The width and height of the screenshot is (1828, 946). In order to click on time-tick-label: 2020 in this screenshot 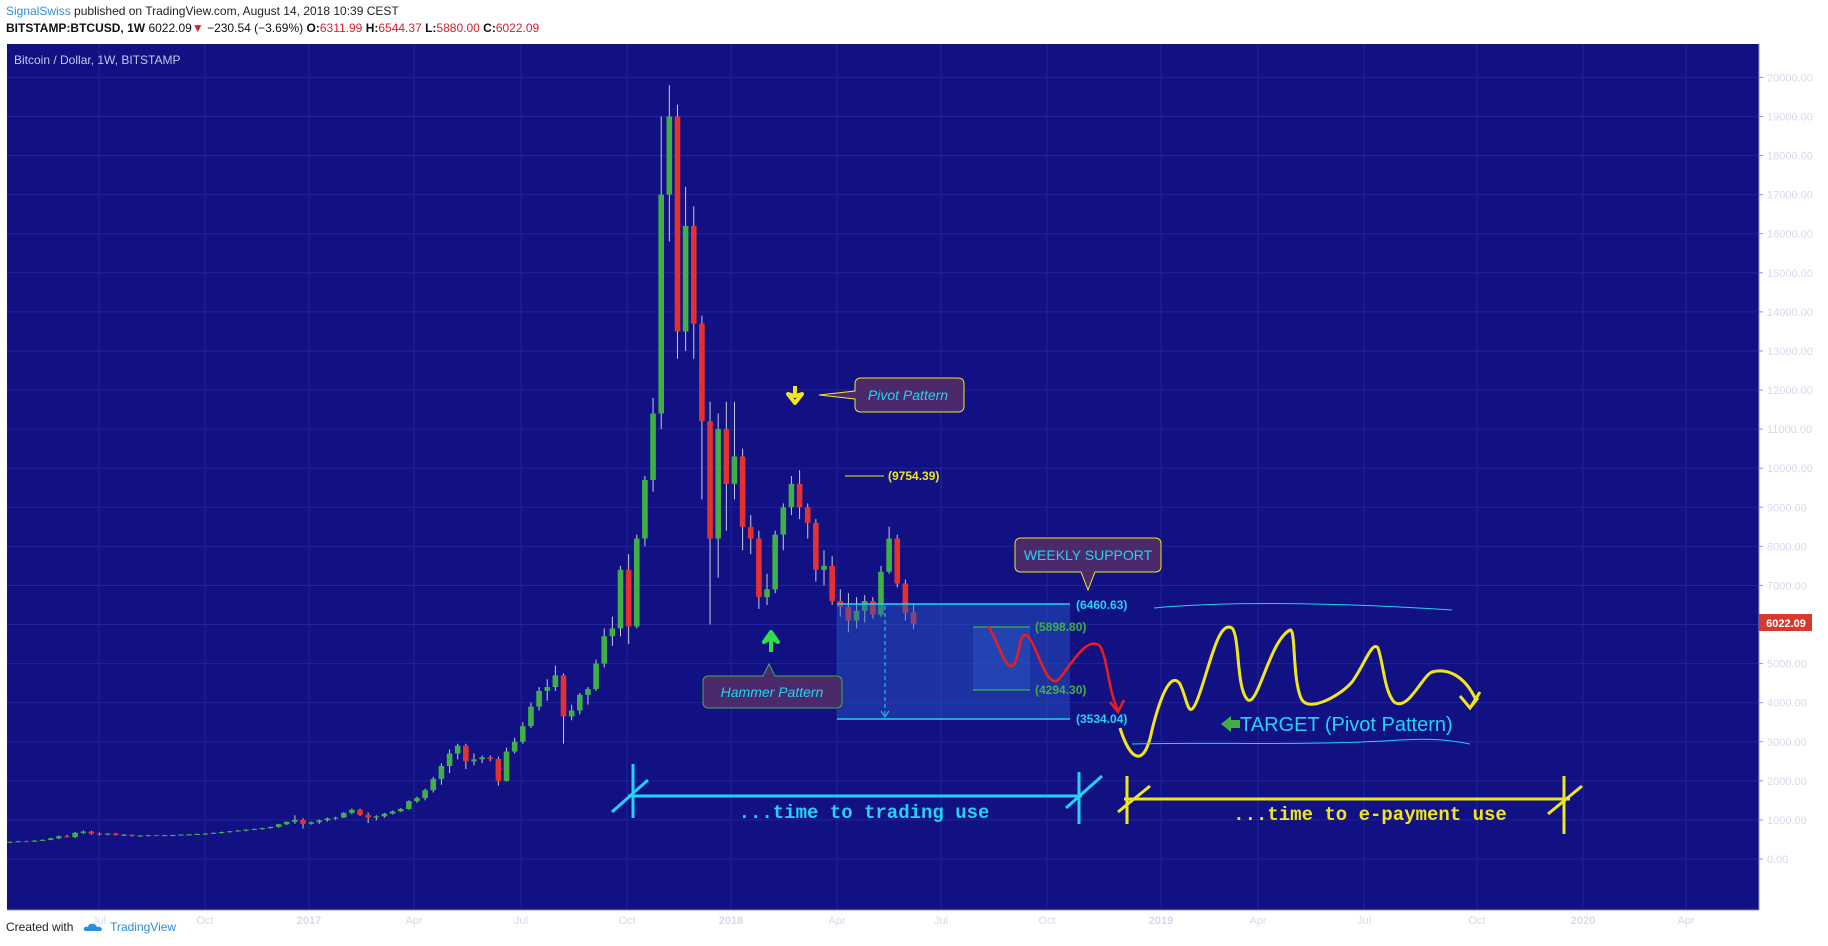, I will do `click(1583, 921)`.